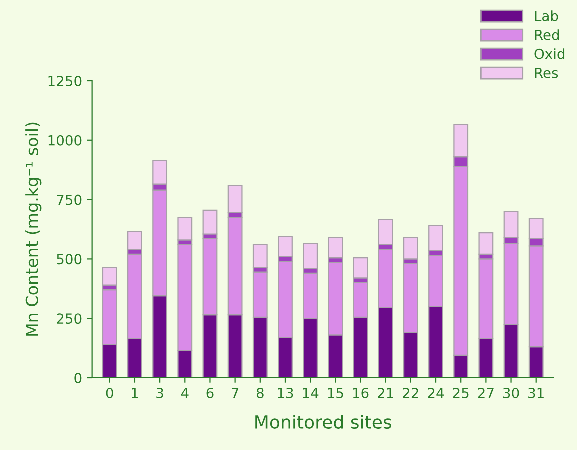 The width and height of the screenshot is (577, 450). Describe the element at coordinates (286, 393) in the screenshot. I see `x-tick-label: 13` at that location.